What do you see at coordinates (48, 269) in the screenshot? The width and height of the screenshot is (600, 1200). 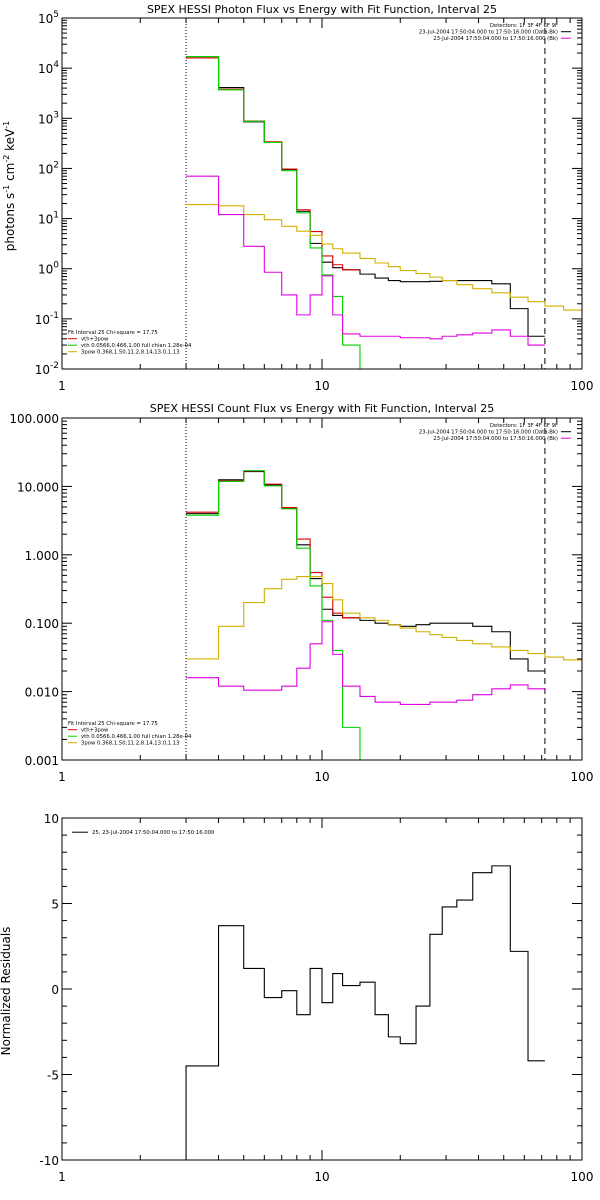 I see `y-tick-label: 10⁰` at bounding box center [48, 269].